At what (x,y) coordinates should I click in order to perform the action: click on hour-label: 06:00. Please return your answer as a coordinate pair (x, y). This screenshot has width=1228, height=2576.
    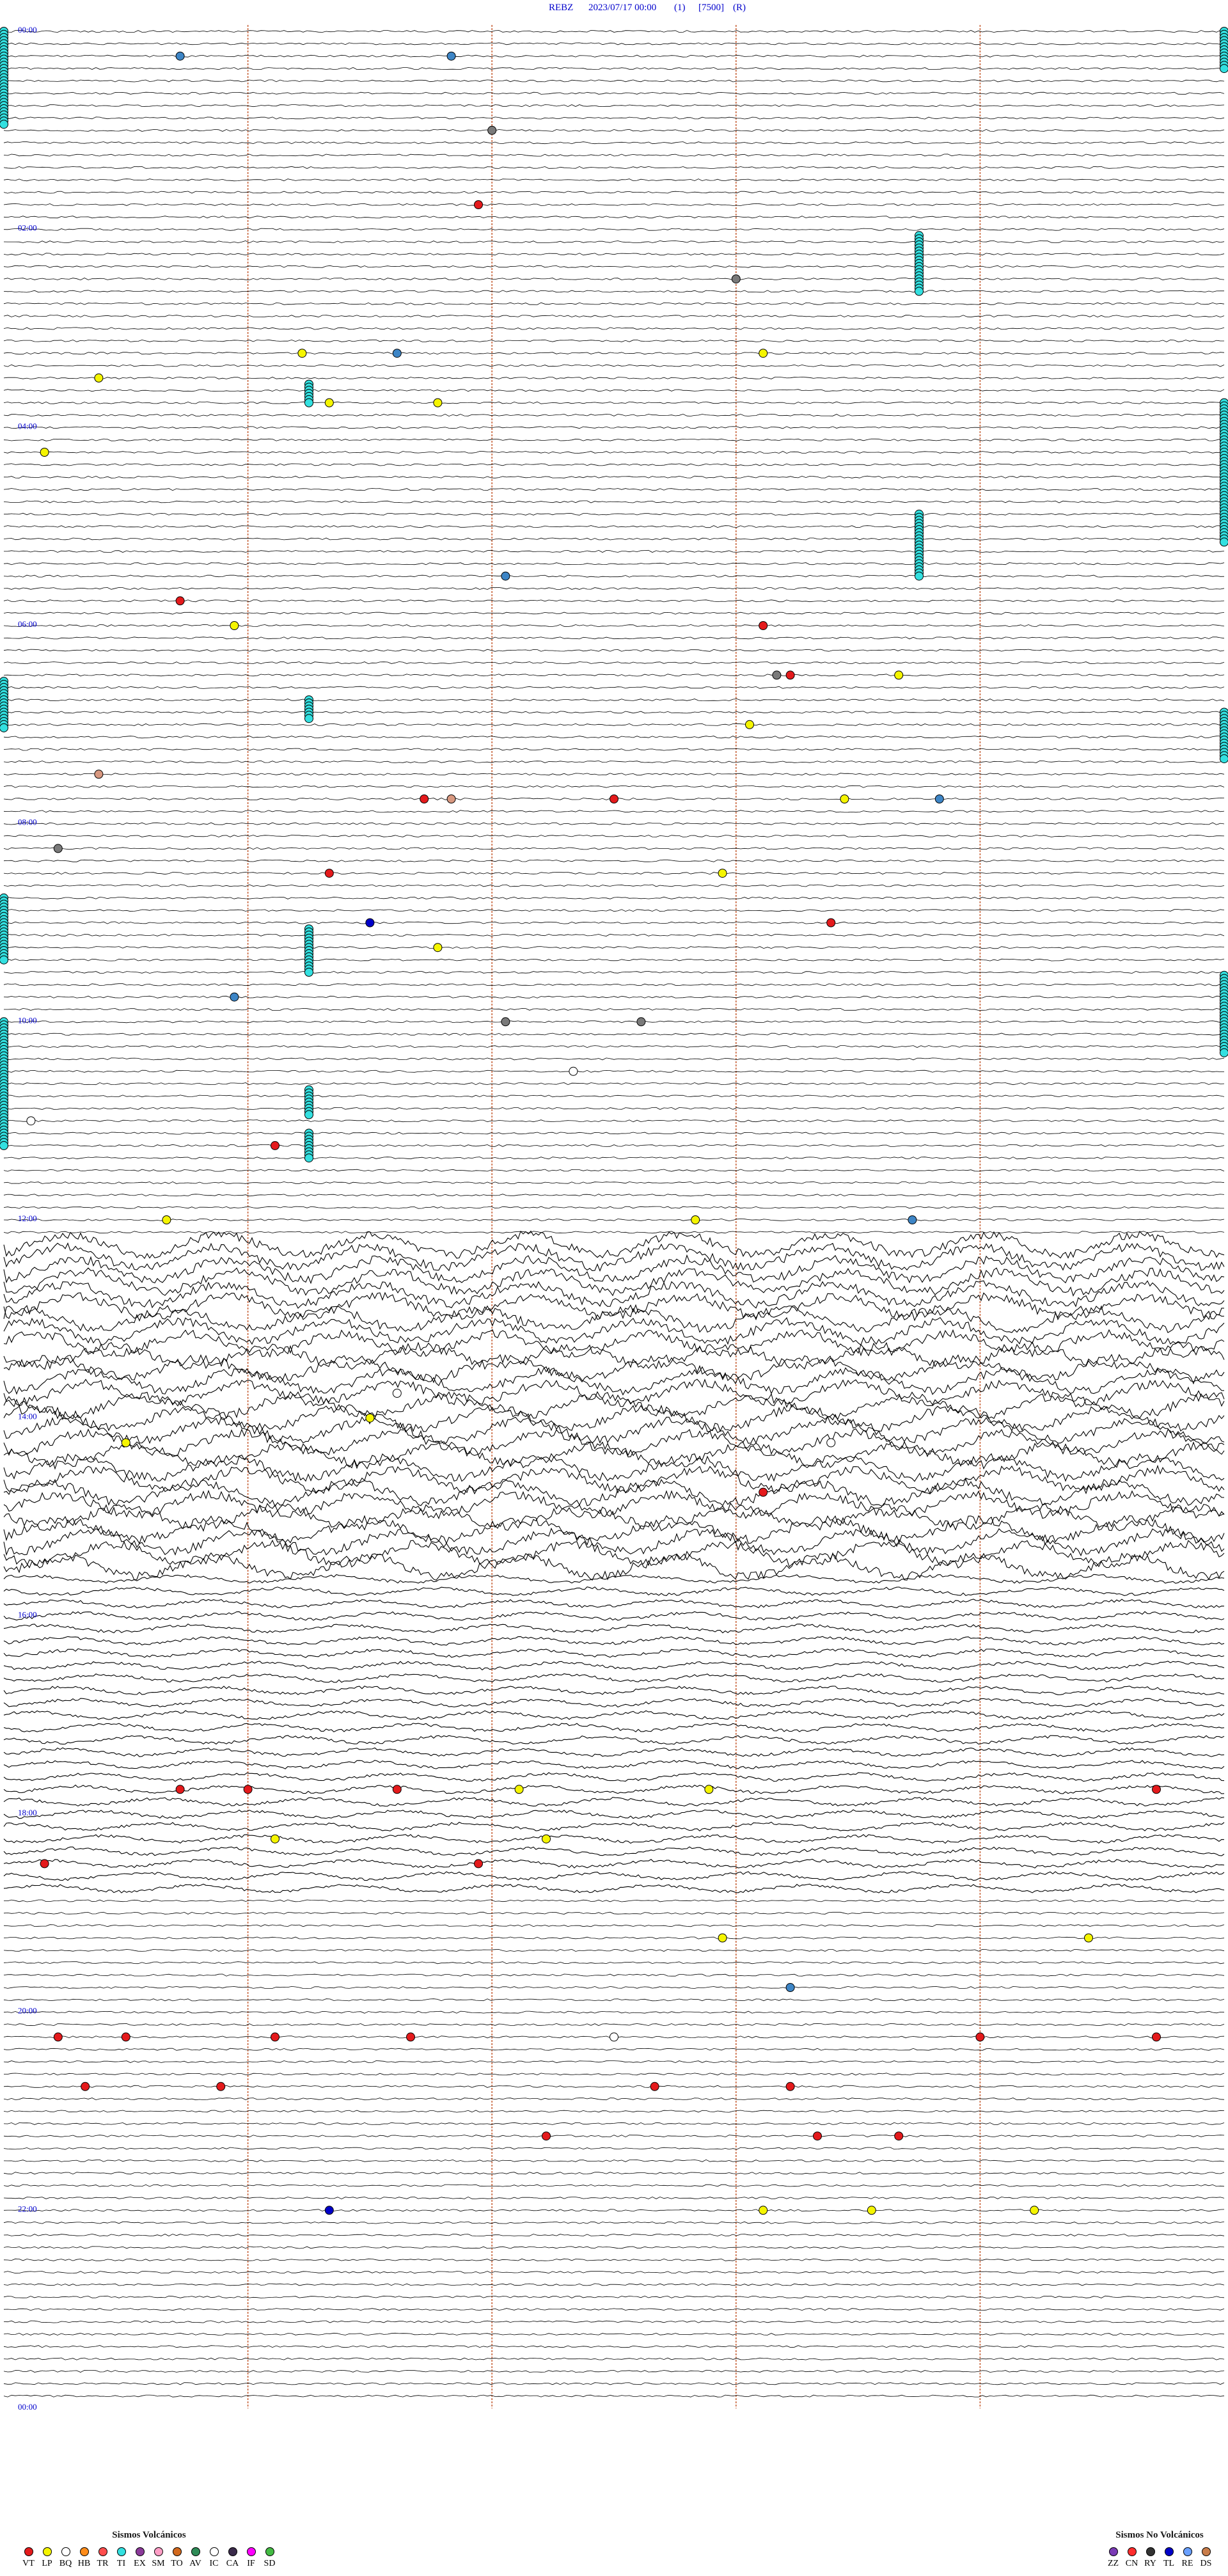
    Looking at the image, I should click on (27, 624).